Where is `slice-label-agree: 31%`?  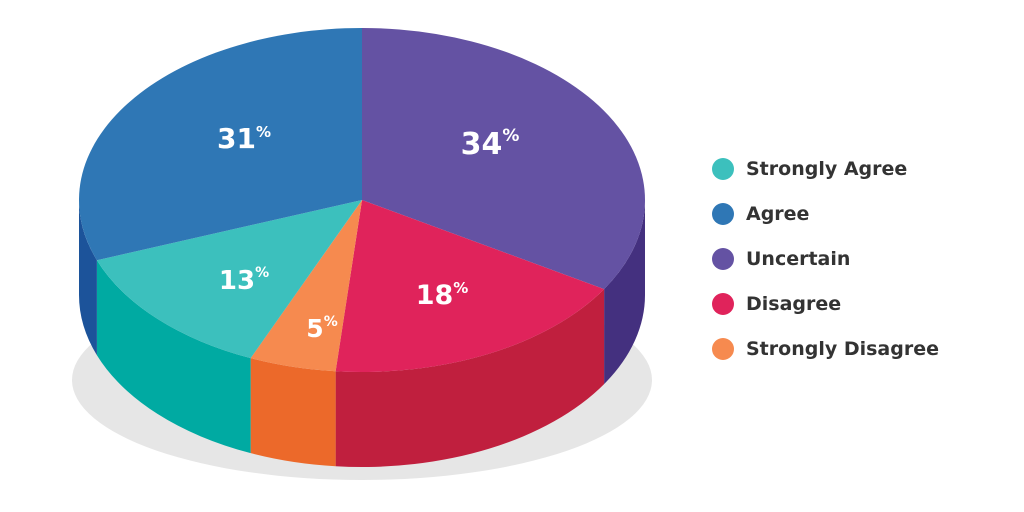 slice-label-agree: 31% is located at coordinates (244, 138).